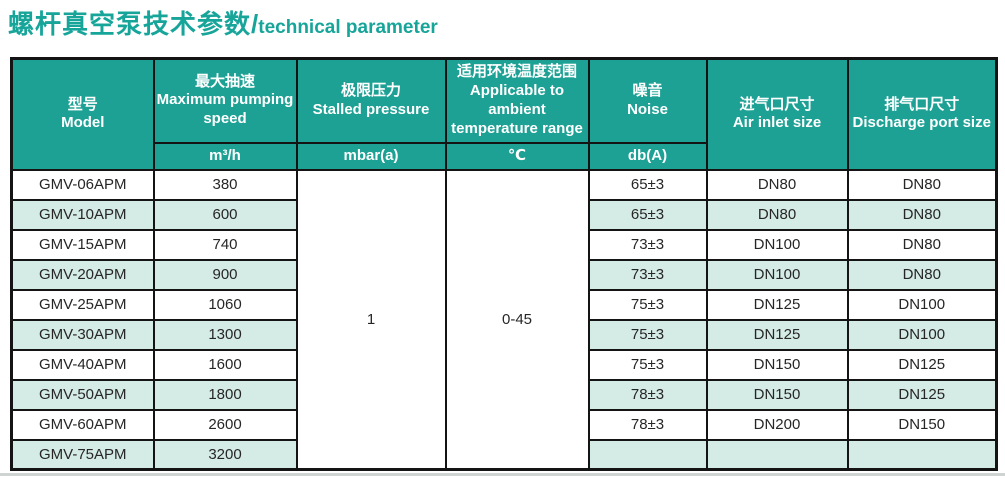  I want to click on col-header-noise: 噪音 Noise, so click(647, 100).